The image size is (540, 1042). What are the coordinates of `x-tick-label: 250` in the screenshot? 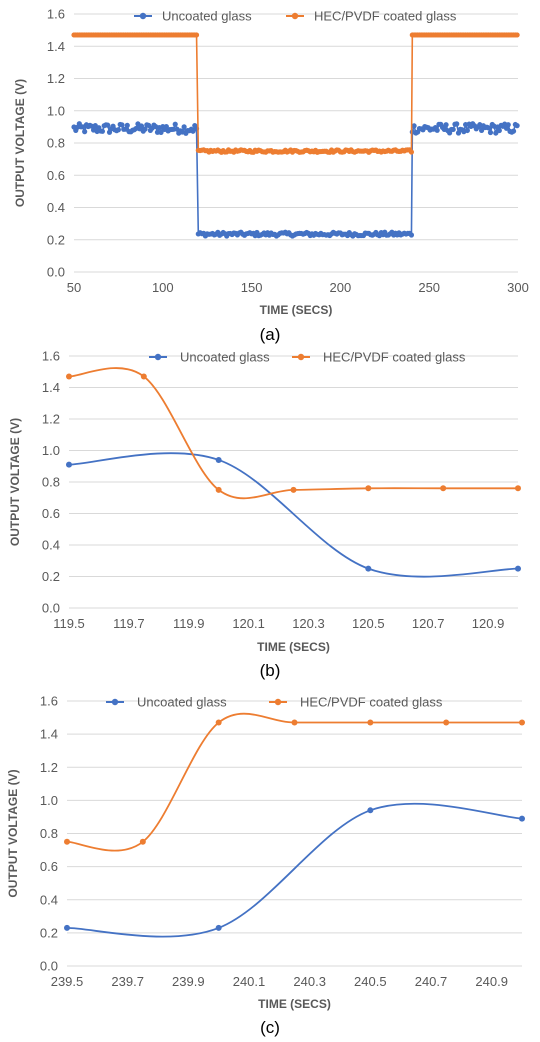 It's located at (429, 287).